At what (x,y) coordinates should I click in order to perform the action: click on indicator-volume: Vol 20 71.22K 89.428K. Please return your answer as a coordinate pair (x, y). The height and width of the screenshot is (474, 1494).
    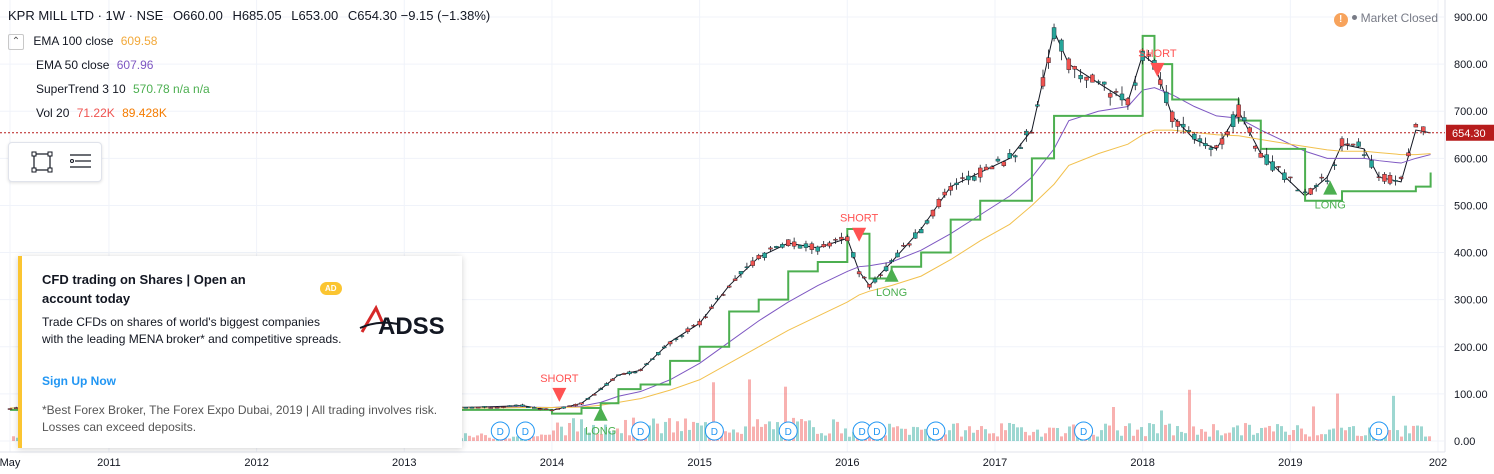
    Looking at the image, I should click on (101, 113).